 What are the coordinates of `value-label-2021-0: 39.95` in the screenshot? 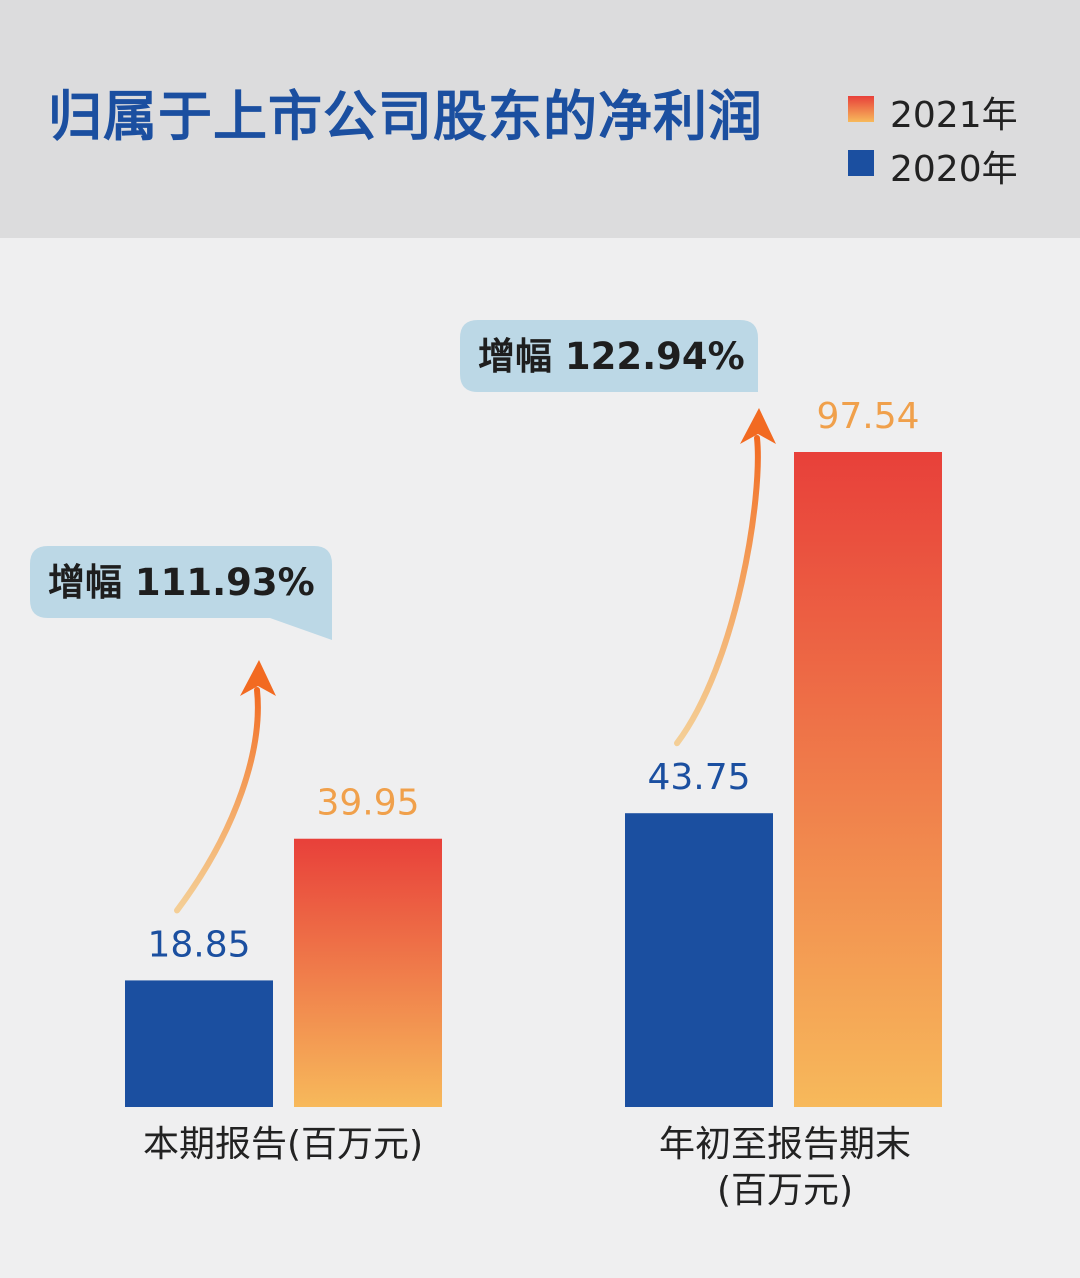 It's located at (367, 803).